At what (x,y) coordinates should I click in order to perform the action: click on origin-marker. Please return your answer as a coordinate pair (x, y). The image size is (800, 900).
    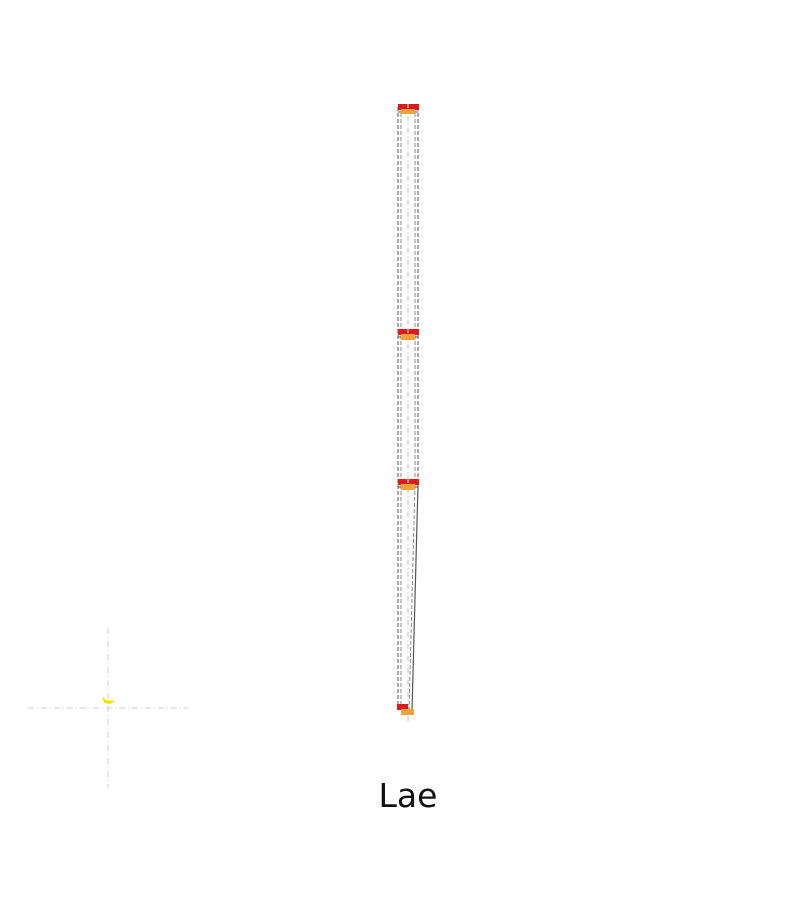
    Looking at the image, I should click on (108, 700).